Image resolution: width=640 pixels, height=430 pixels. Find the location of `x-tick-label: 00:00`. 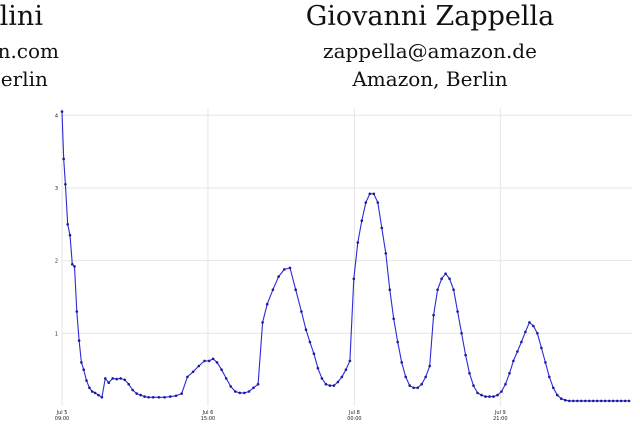

x-tick-label: 00:00 is located at coordinates (354, 419).